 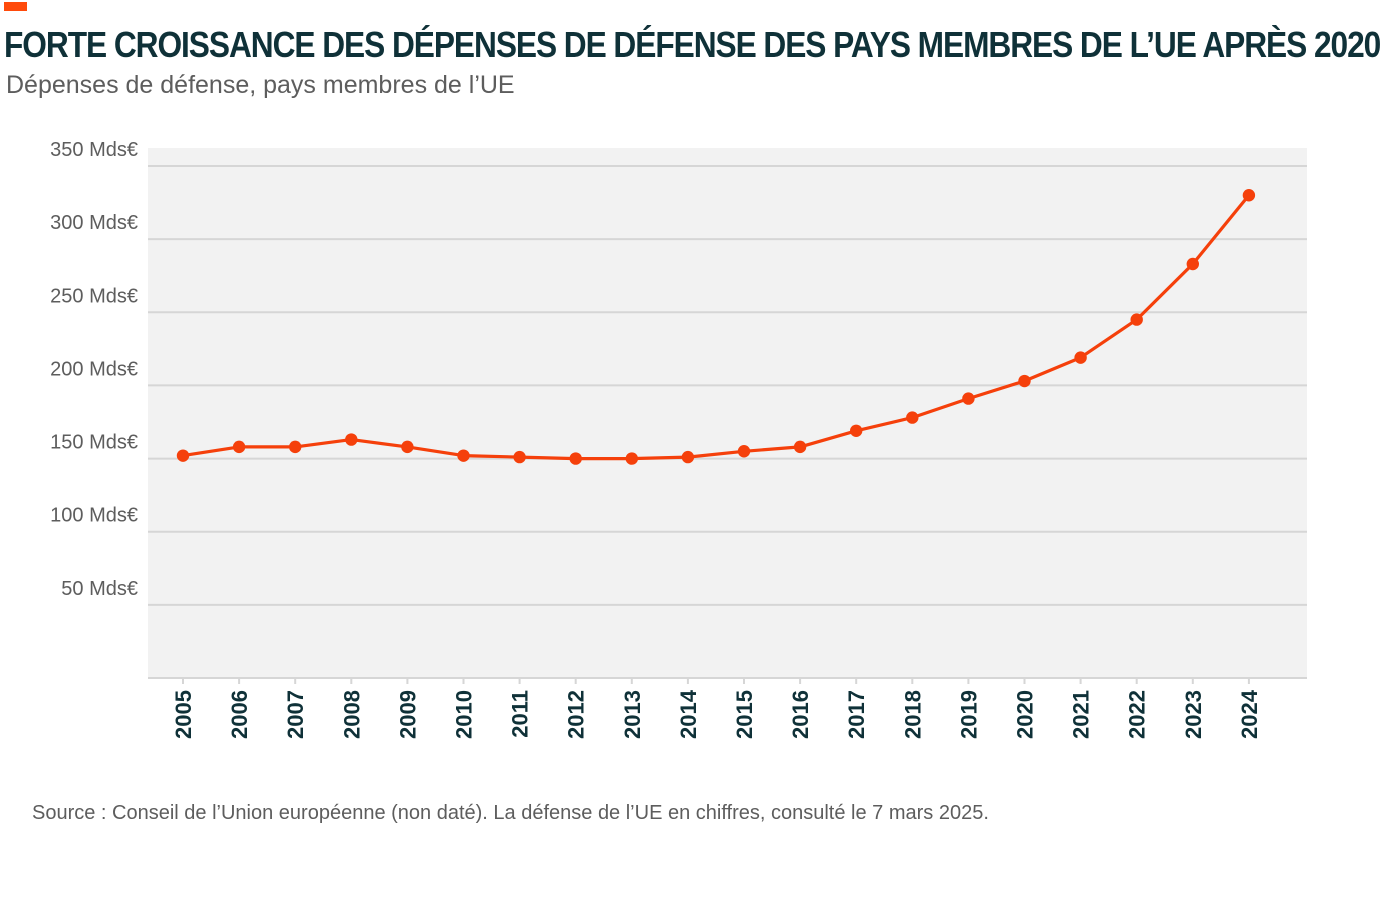 I want to click on x-tick-label: 2020, so click(x=1025, y=714).